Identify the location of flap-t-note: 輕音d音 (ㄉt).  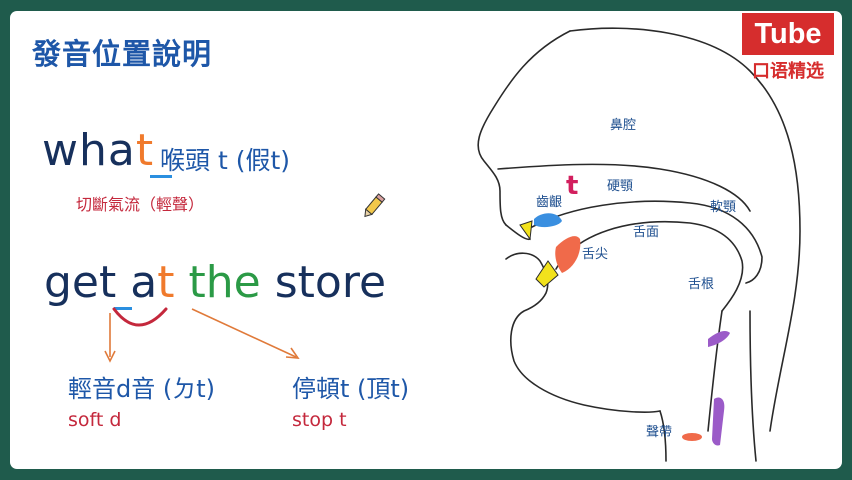
(141, 389).